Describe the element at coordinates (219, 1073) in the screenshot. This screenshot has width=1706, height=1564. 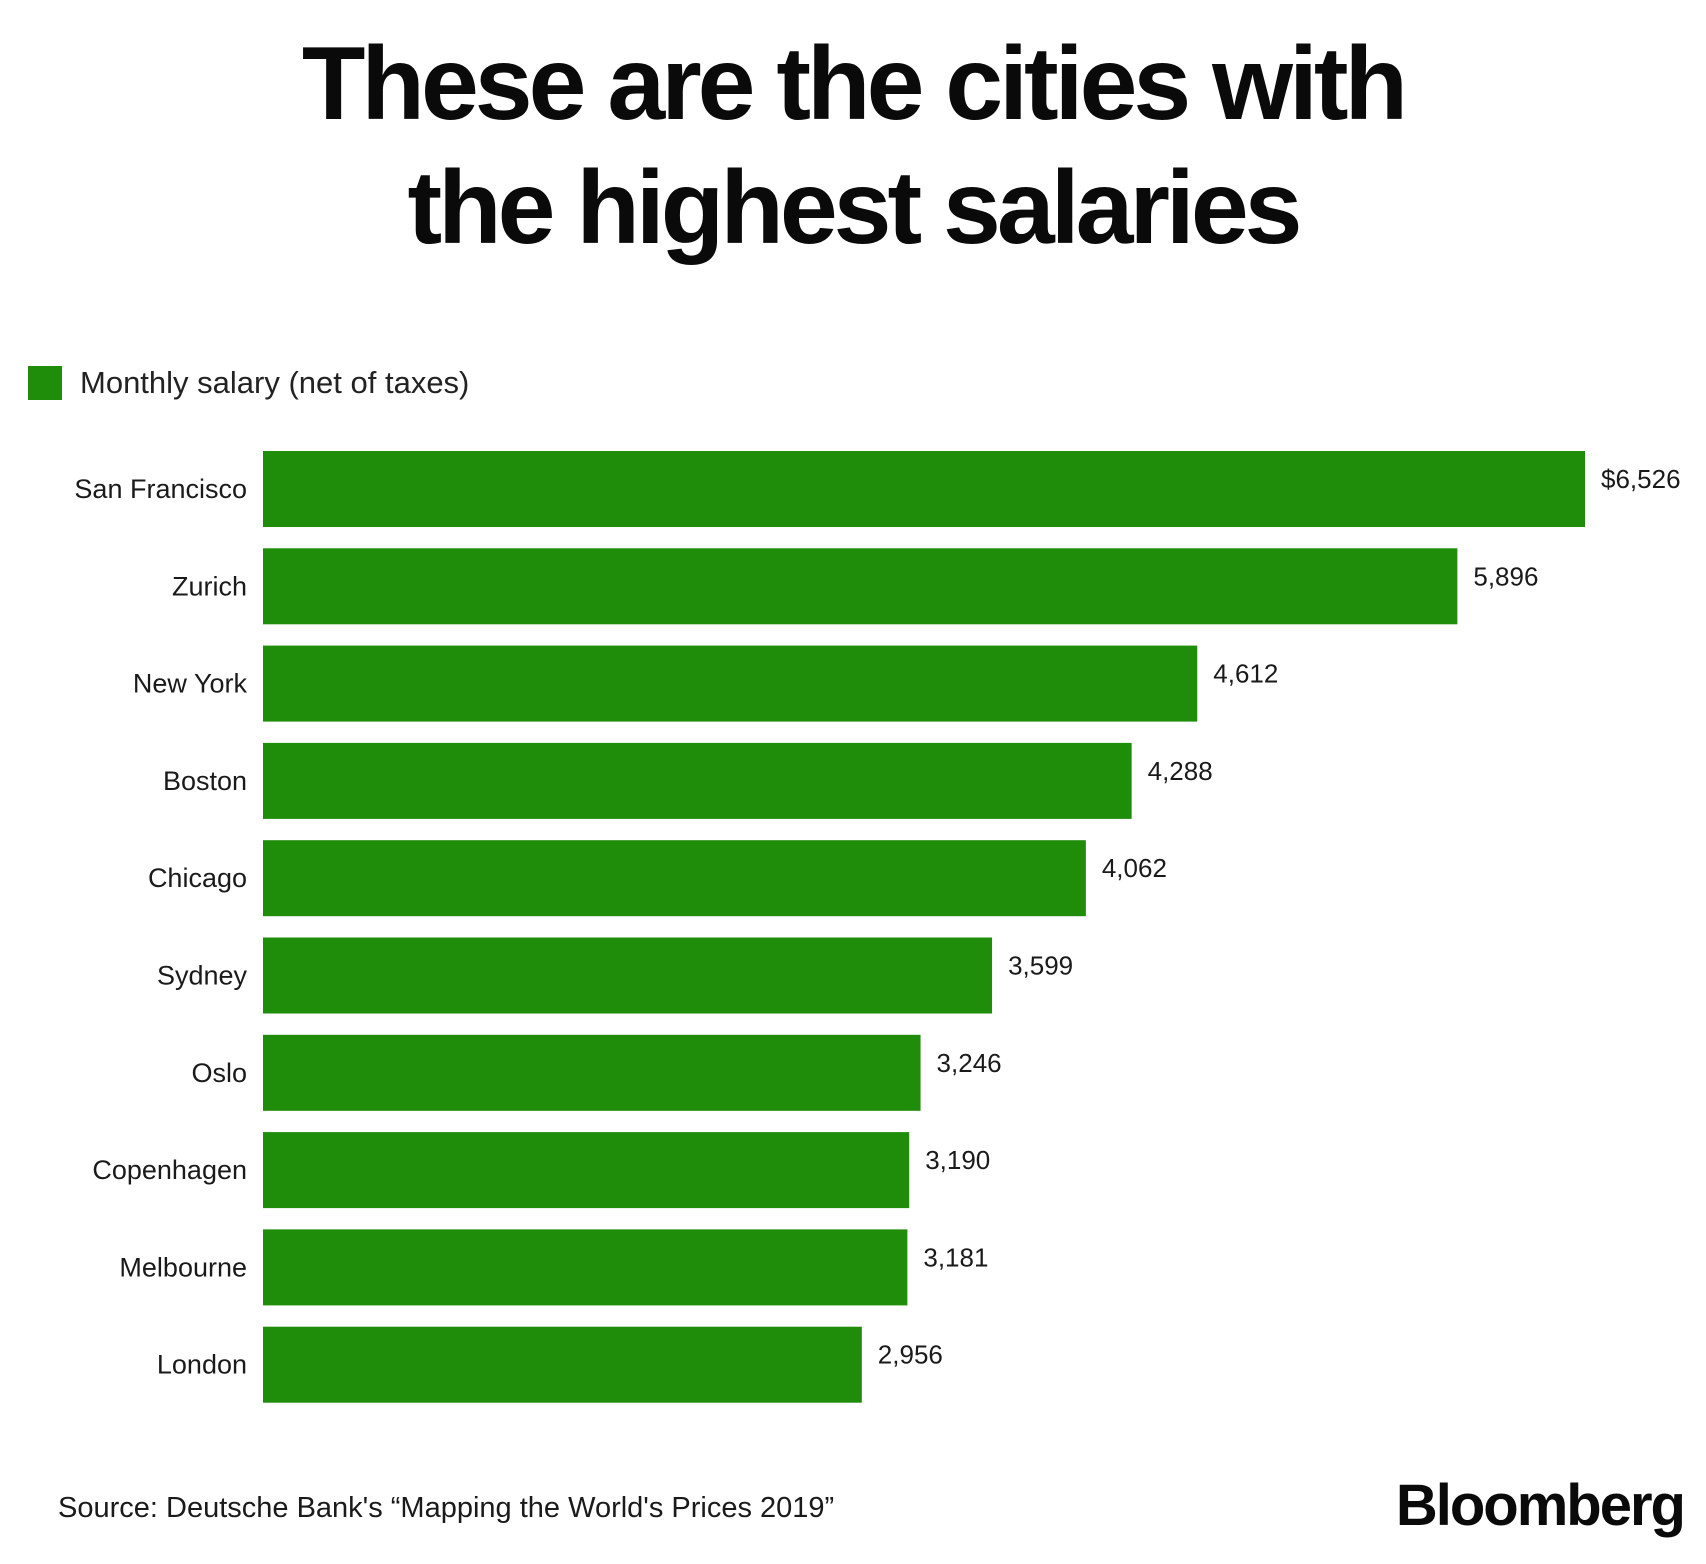
I see `category-label: Oslo` at that location.